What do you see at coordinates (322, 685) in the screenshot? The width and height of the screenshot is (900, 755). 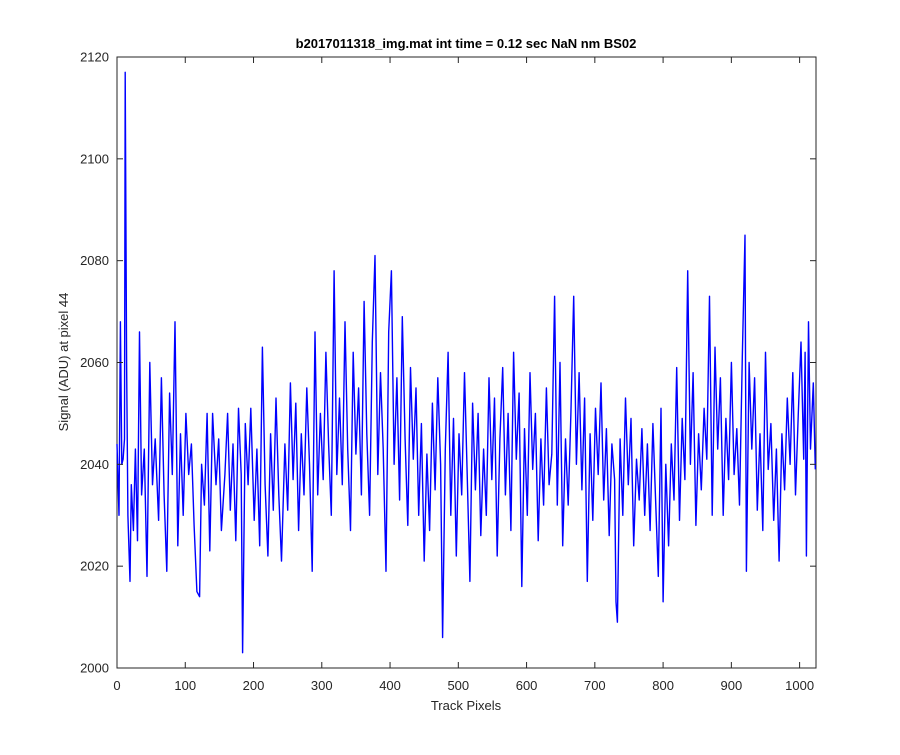 I see `x-tick-label: 300` at bounding box center [322, 685].